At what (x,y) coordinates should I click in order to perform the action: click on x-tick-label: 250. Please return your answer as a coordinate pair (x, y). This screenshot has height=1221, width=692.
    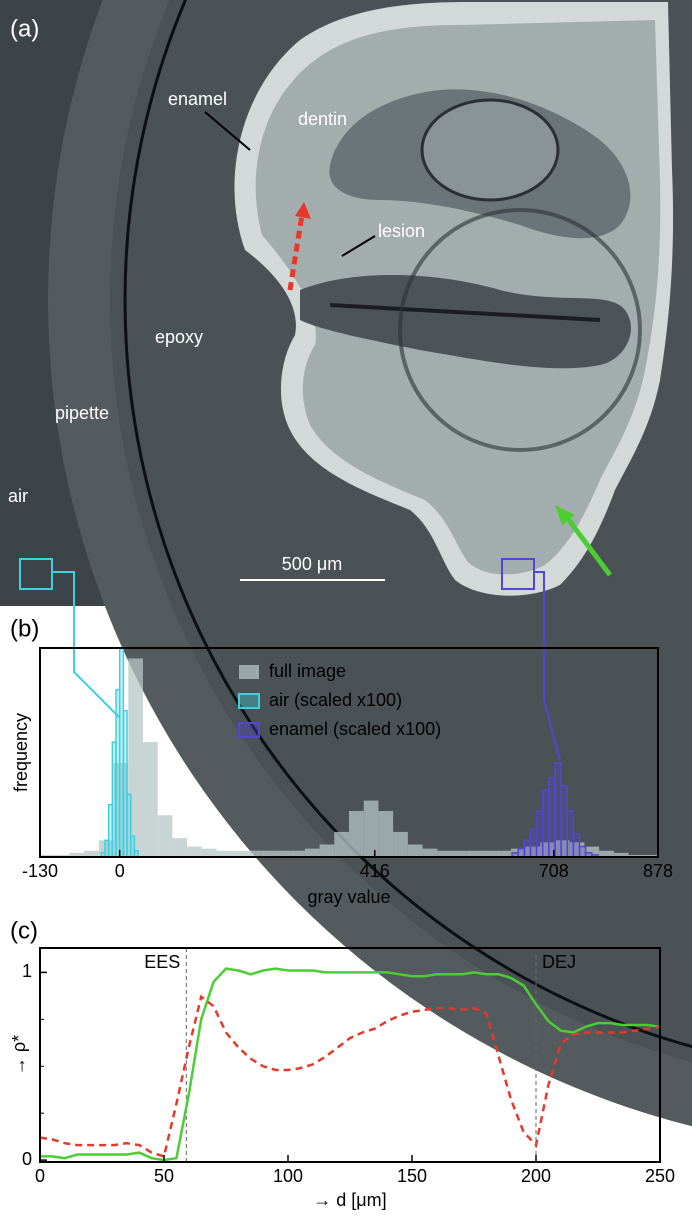
    Looking at the image, I should click on (660, 1176).